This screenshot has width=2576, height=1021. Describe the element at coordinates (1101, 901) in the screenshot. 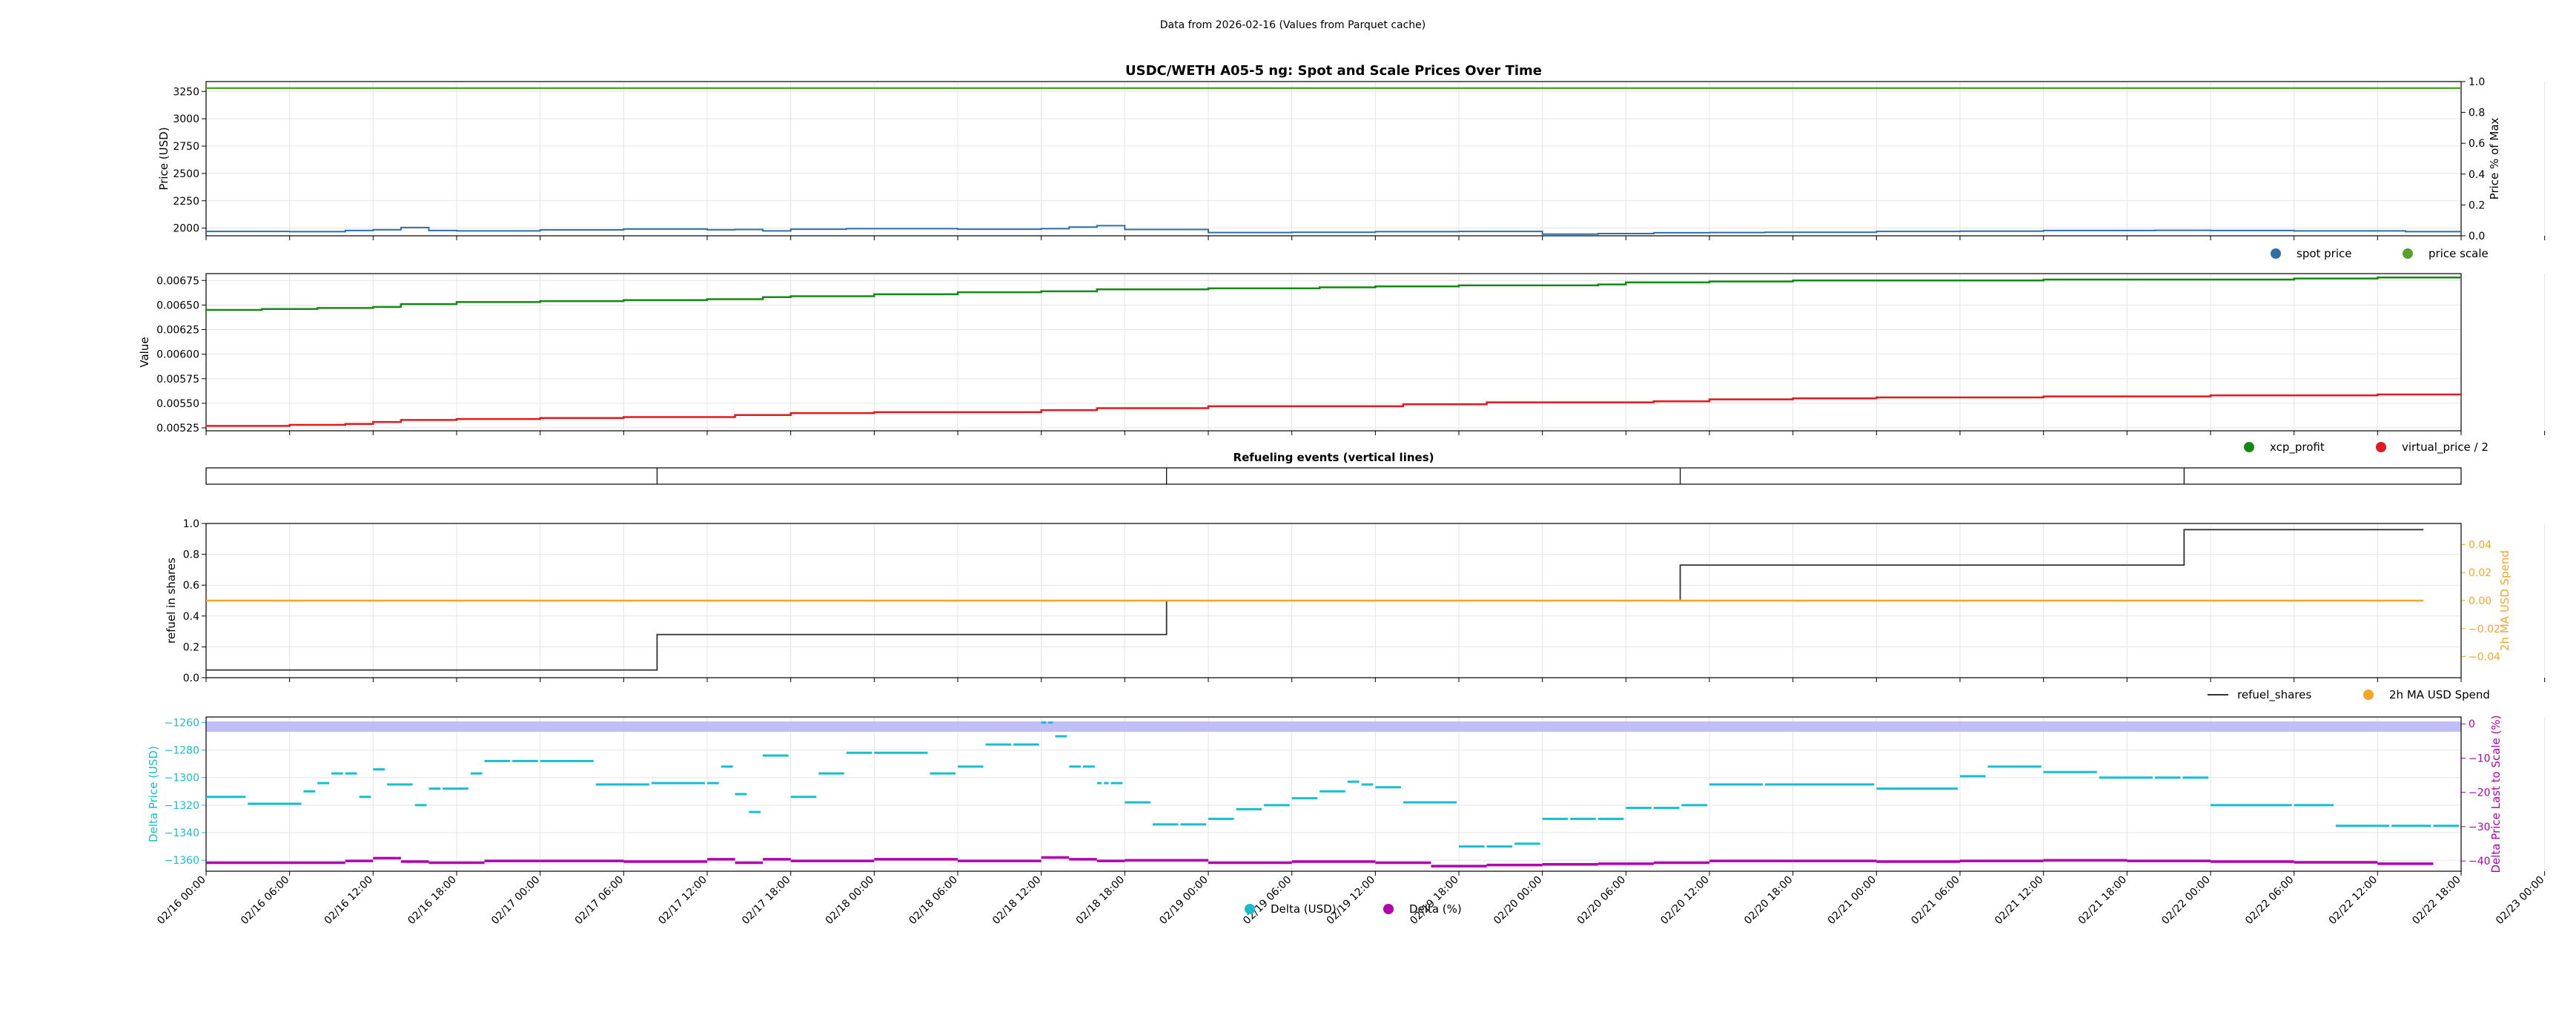

I see `x-tick-label: 02/18 18:00` at that location.